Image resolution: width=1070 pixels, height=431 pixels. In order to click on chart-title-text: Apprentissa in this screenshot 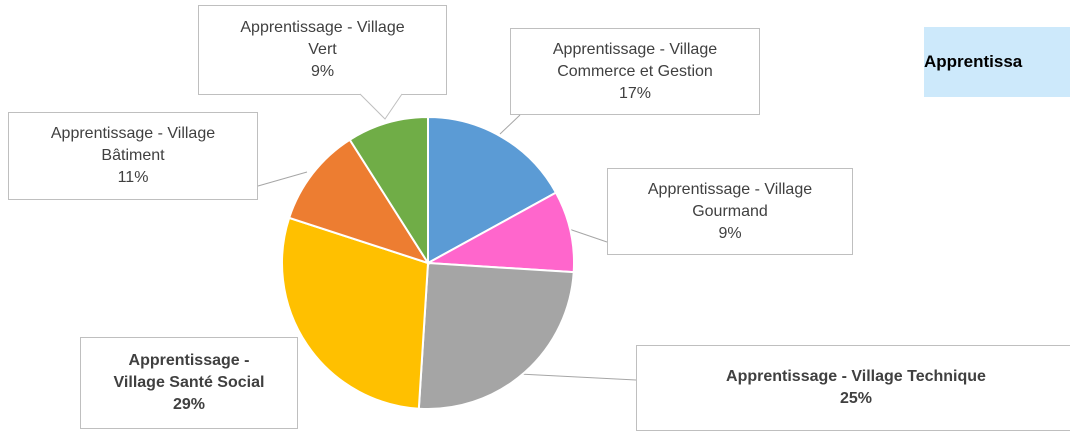, I will do `click(973, 61)`.